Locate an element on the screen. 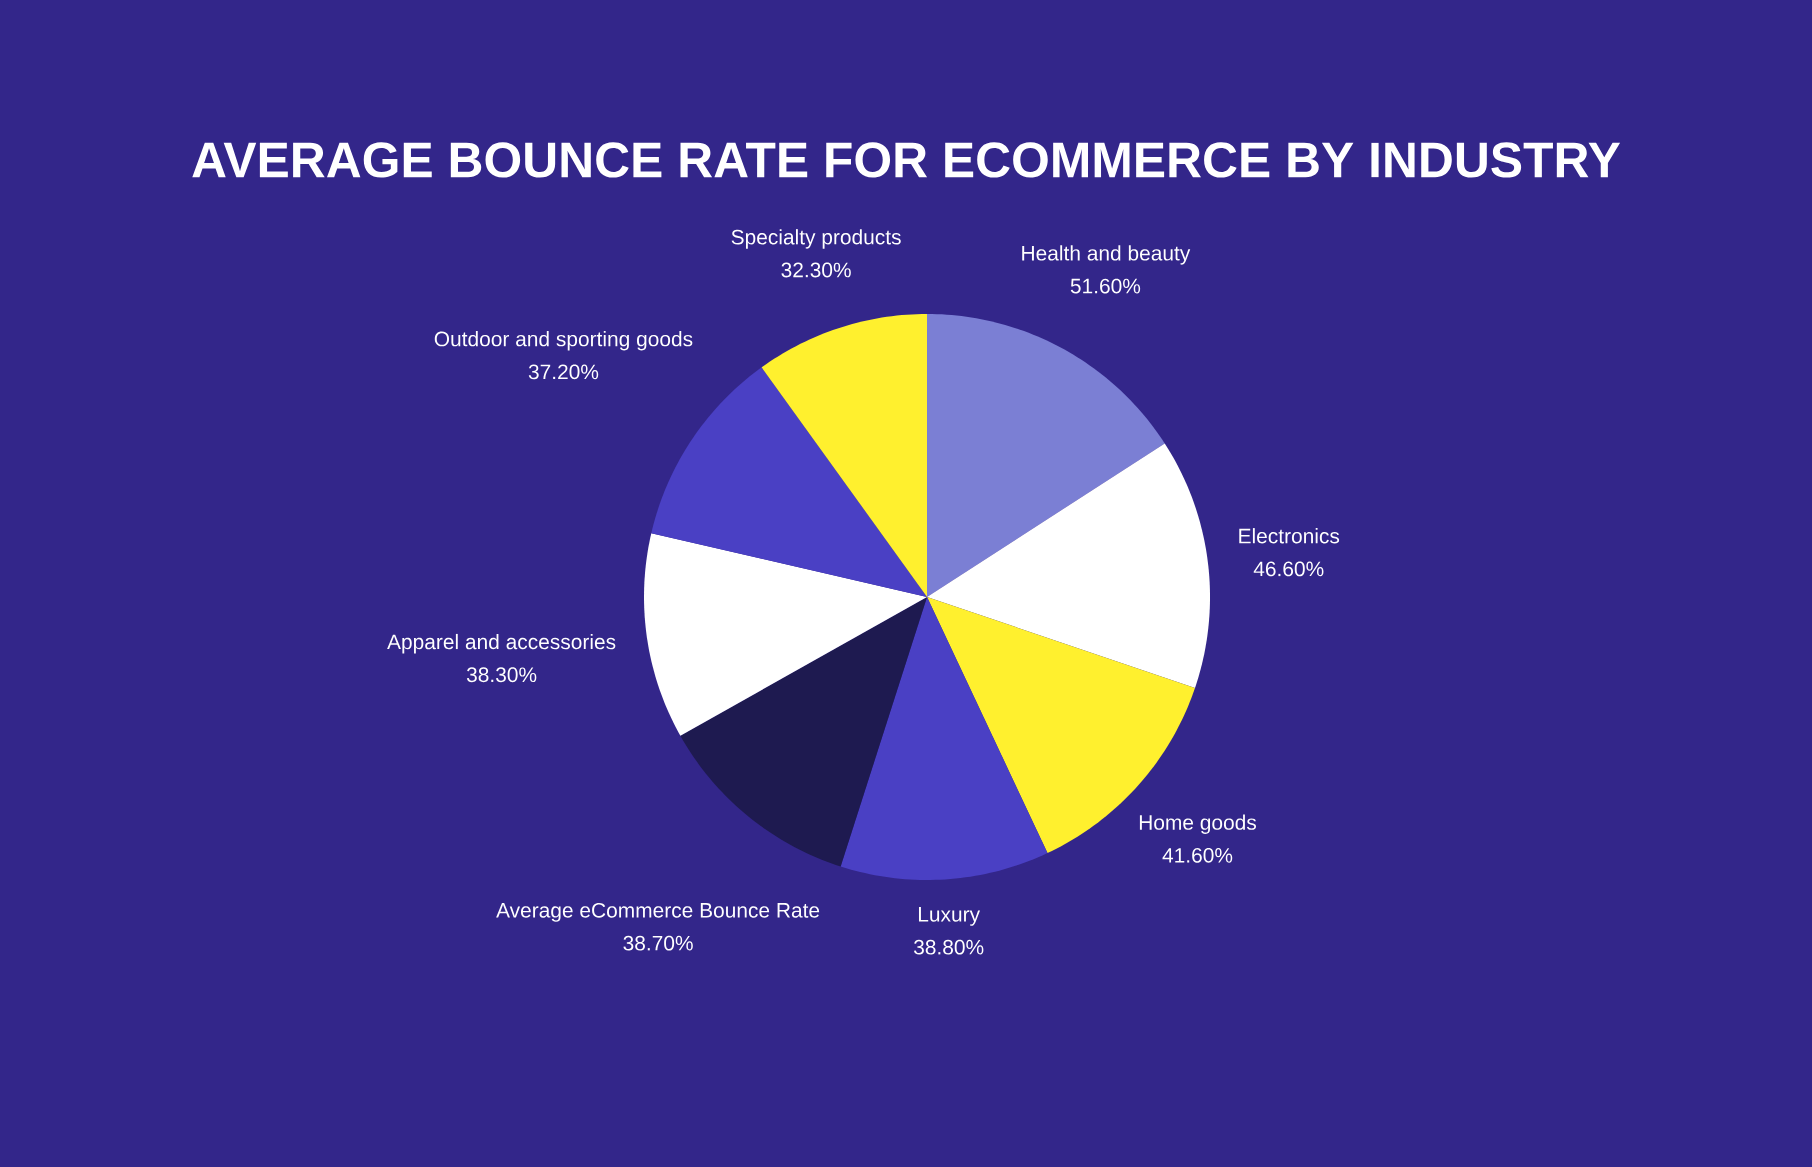  slice-label: Electronics is located at coordinates (1289, 536).